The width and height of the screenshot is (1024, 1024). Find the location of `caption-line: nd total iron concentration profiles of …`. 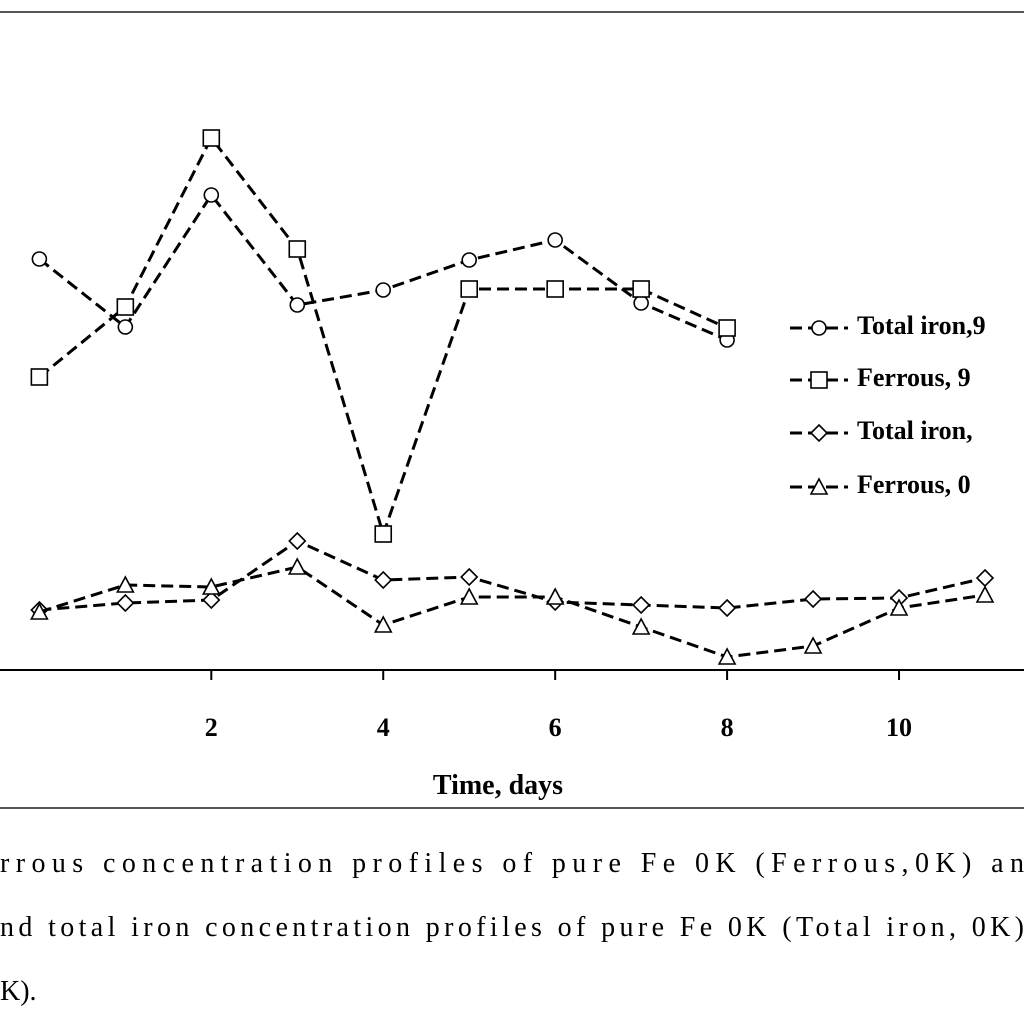

caption-line: nd total iron concentration profiles of … is located at coordinates (512, 927).